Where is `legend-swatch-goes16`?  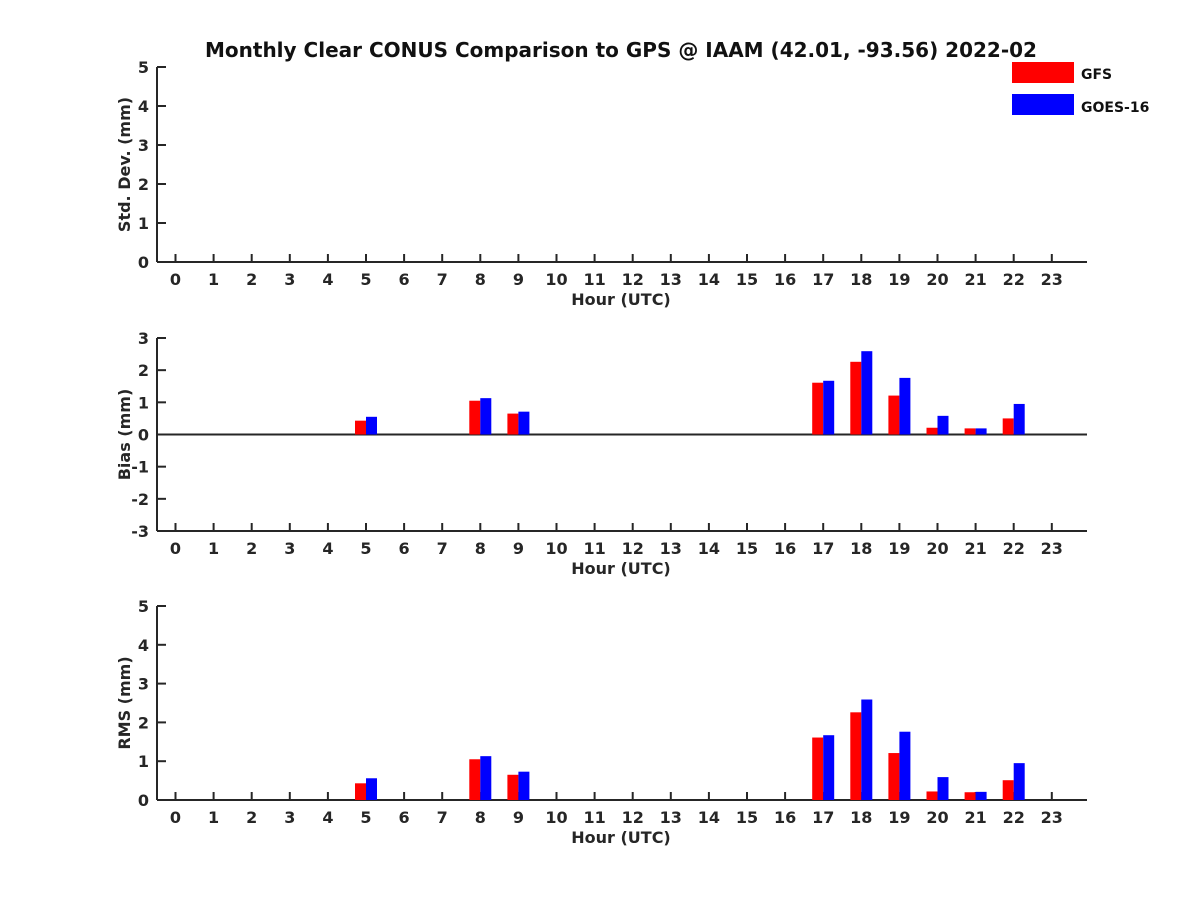
legend-swatch-goes16 is located at coordinates (1043, 104).